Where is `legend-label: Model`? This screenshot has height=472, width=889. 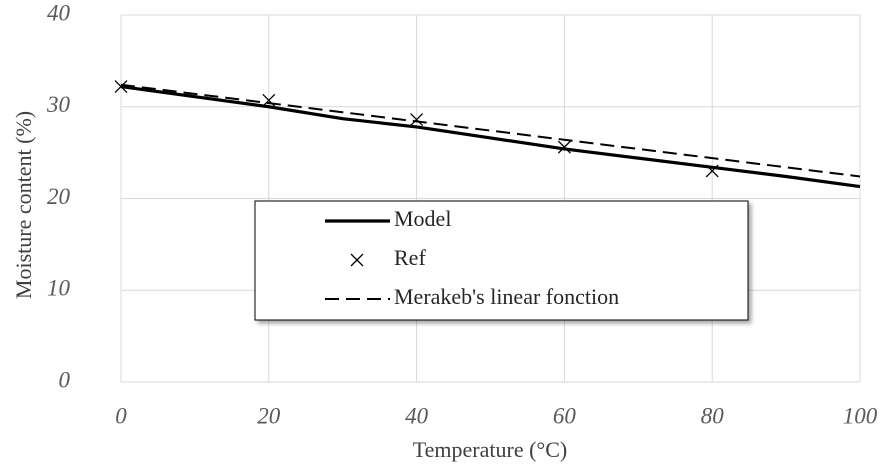 legend-label: Model is located at coordinates (422, 218).